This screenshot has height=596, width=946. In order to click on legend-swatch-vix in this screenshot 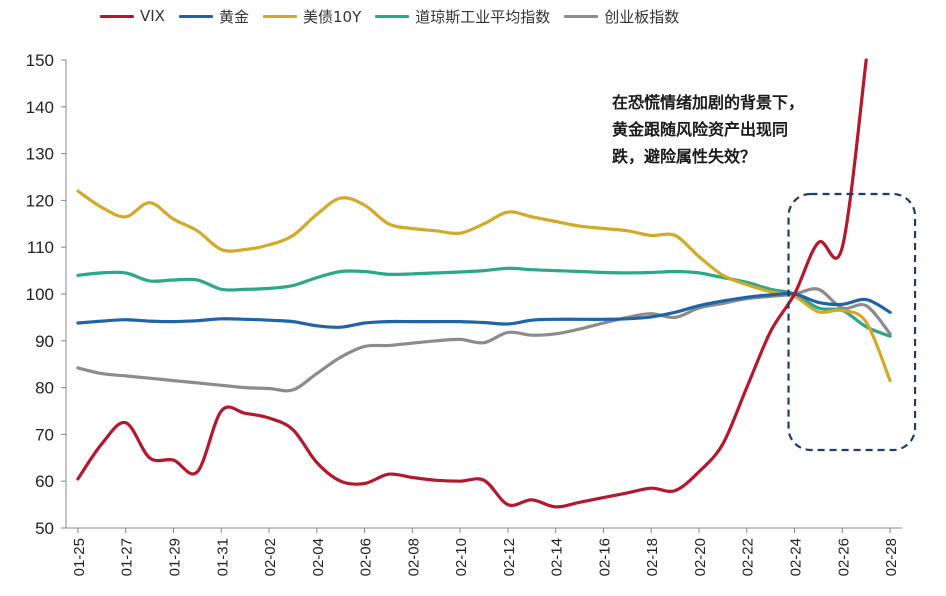, I will do `click(117, 16)`.